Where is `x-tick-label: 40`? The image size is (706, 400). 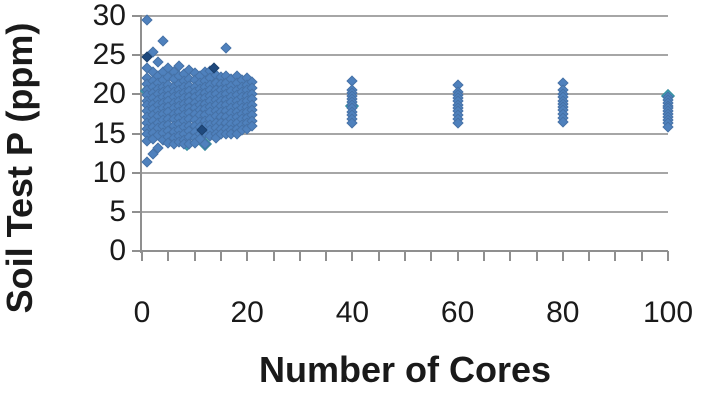 x-tick-label: 40 is located at coordinates (352, 312).